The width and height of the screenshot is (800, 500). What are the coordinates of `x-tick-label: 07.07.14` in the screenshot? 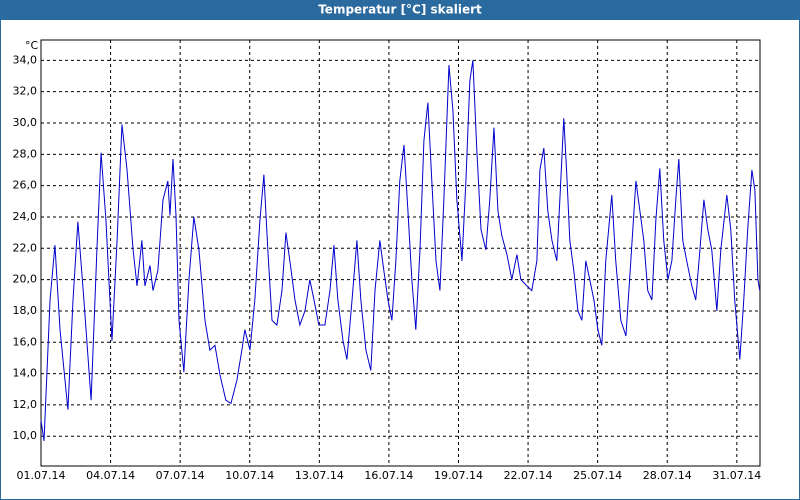 It's located at (180, 475).